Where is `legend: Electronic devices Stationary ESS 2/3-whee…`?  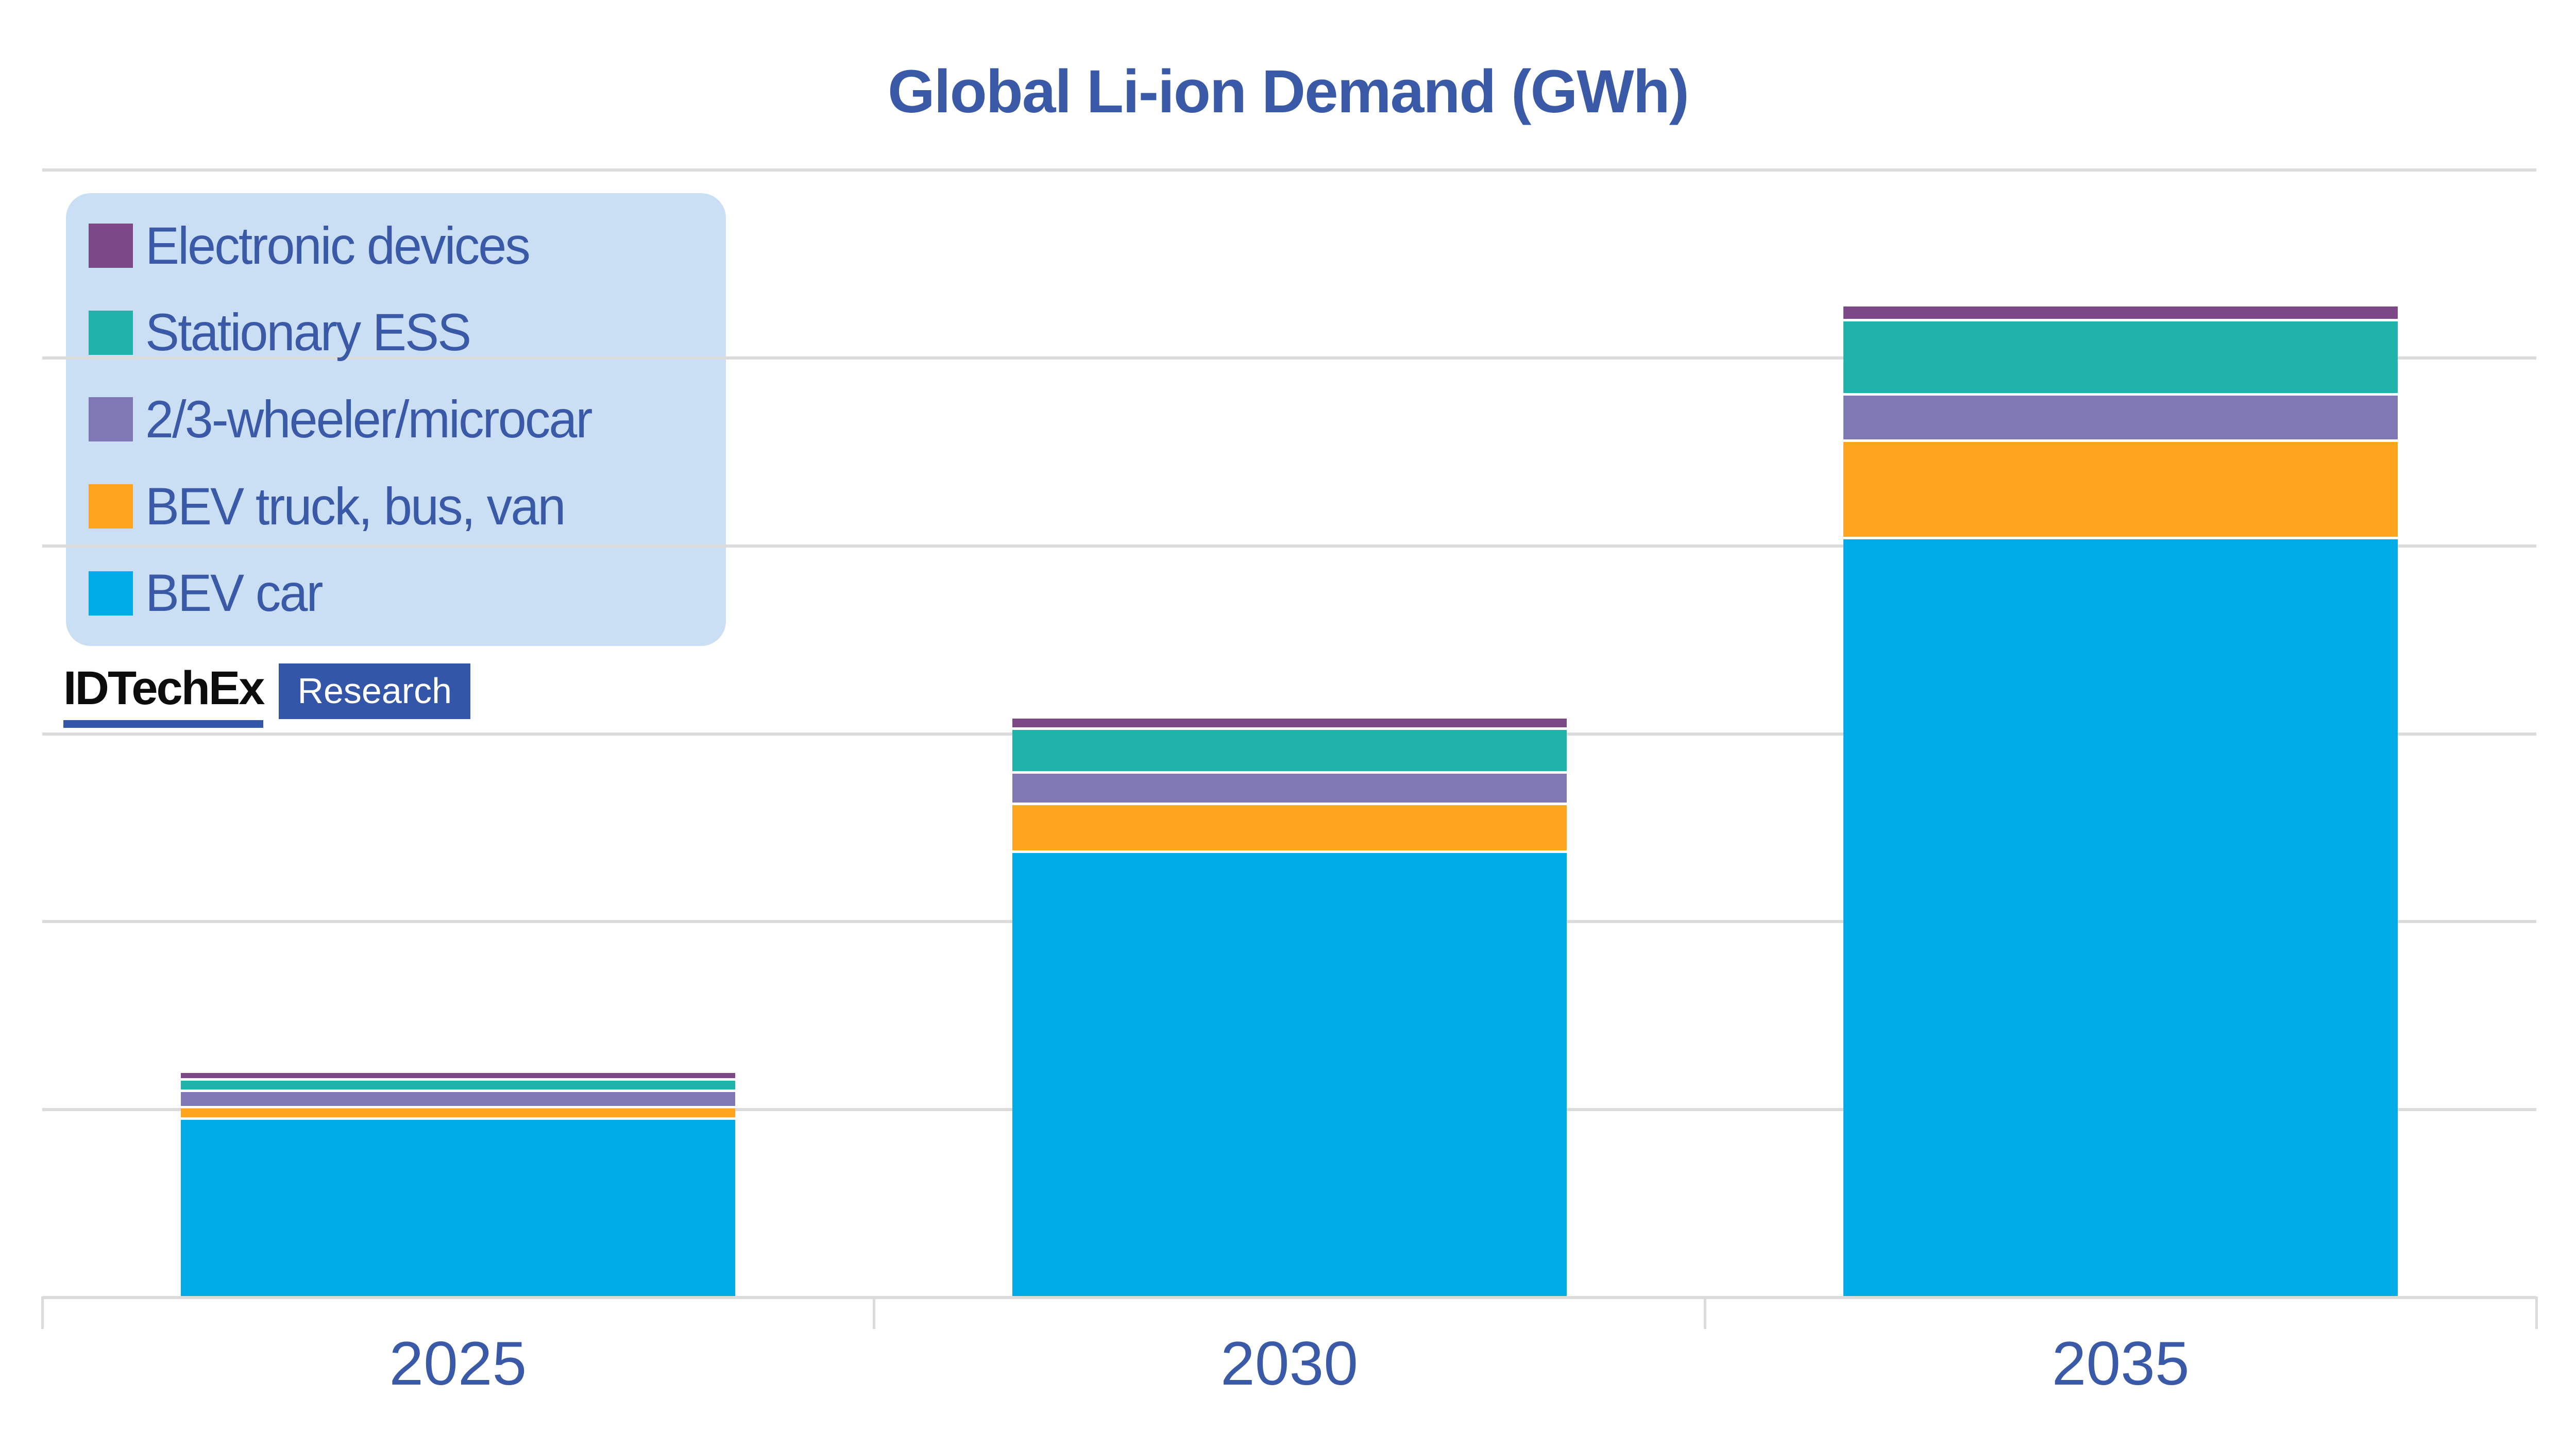 legend: Electronic devices Stationary ESS 2/3-whee… is located at coordinates (396, 420).